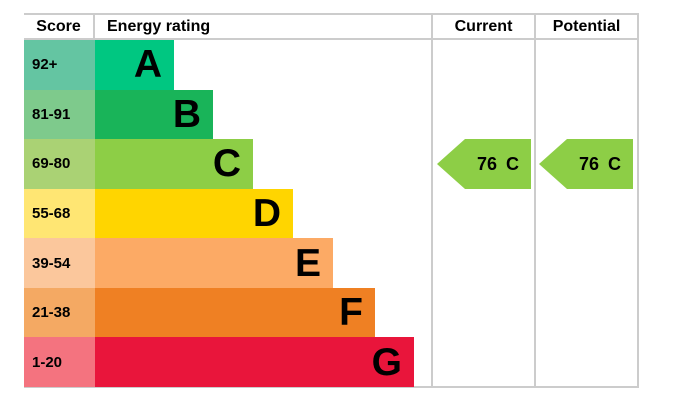 The height and width of the screenshot is (412, 675). I want to click on current-rating-arrow: 76 C, so click(484, 164).